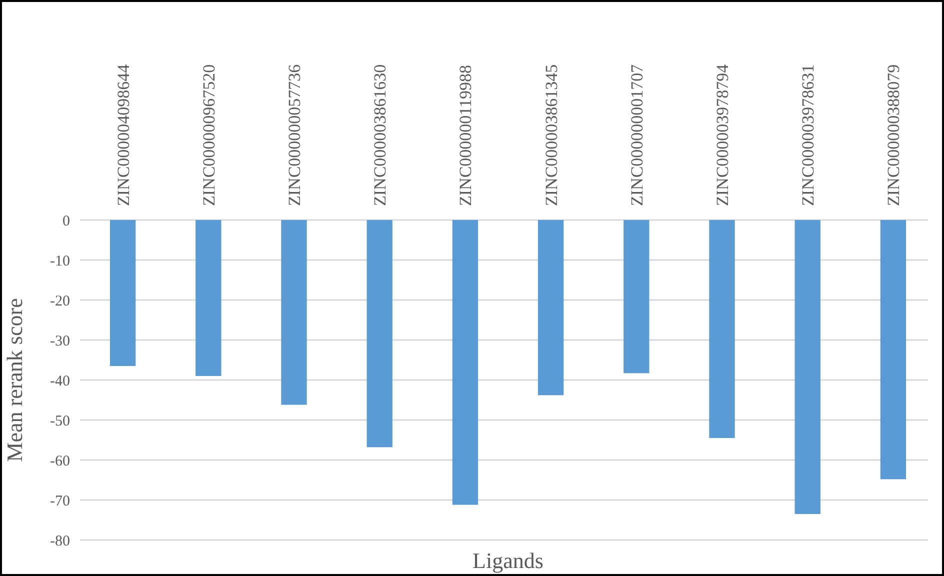 This screenshot has height=576, width=944. I want to click on y-tick-label: -70, so click(60, 501).